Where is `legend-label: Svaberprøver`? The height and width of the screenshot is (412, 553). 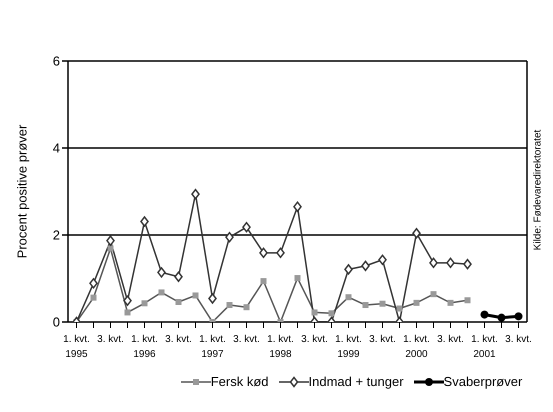
legend-label: Svaberprøver is located at coordinates (483, 381).